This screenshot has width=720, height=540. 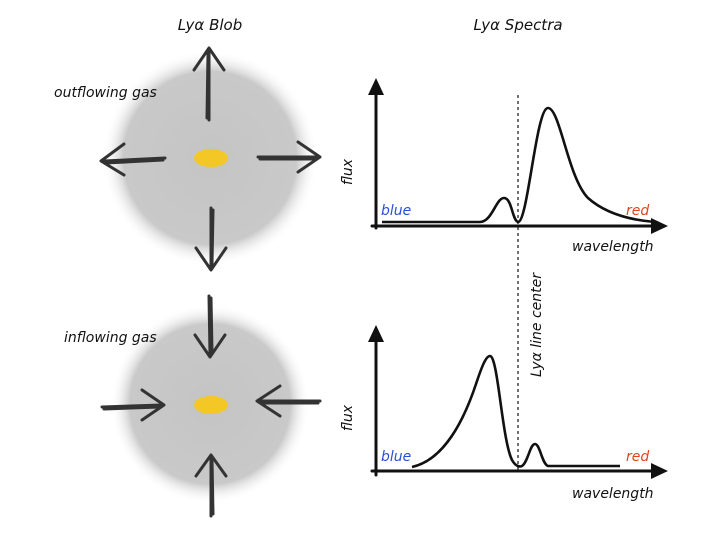 I want to click on top-blue-label: blue, so click(x=396, y=211).